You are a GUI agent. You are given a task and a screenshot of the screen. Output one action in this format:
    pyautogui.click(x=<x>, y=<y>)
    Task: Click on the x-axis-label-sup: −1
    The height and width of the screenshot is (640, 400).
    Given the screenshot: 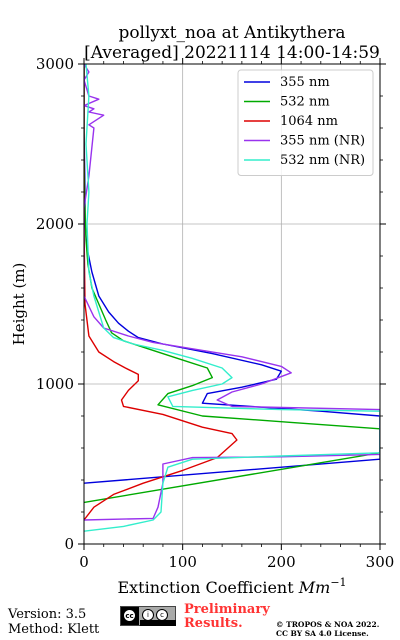 What is the action you would take?
    pyautogui.click(x=338, y=582)
    